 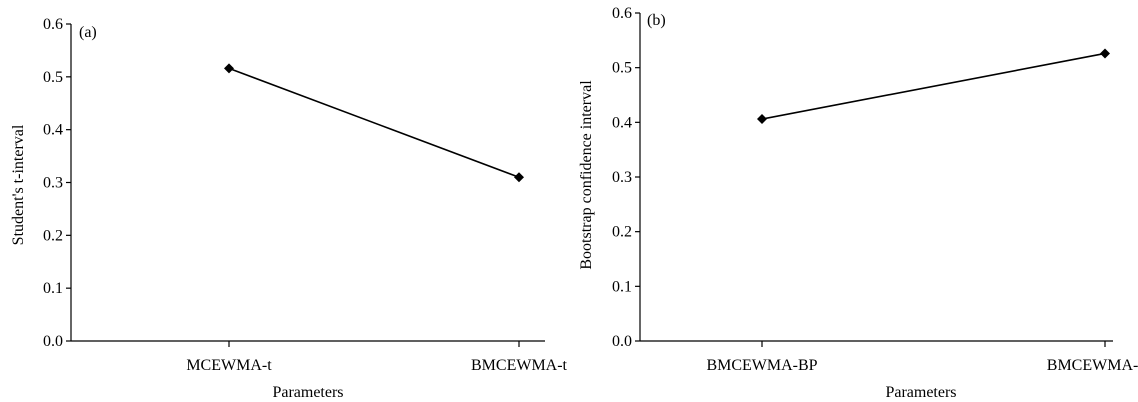 I want to click on y-tick-label-a-2: 0.2, so click(x=53, y=235).